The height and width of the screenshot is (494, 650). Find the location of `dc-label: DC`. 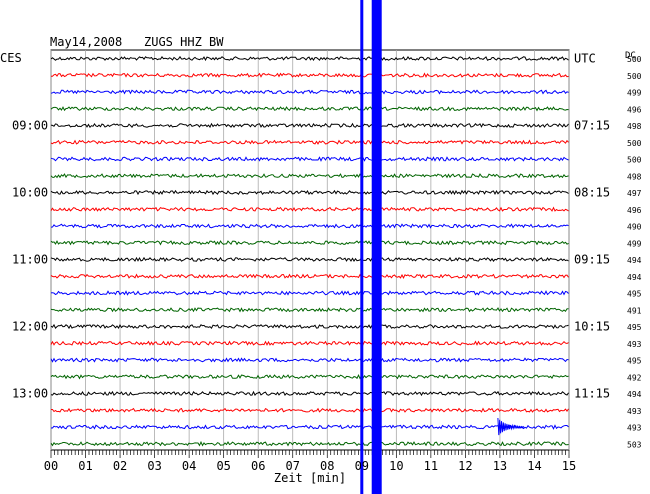

dc-label: DC is located at coordinates (630, 56).